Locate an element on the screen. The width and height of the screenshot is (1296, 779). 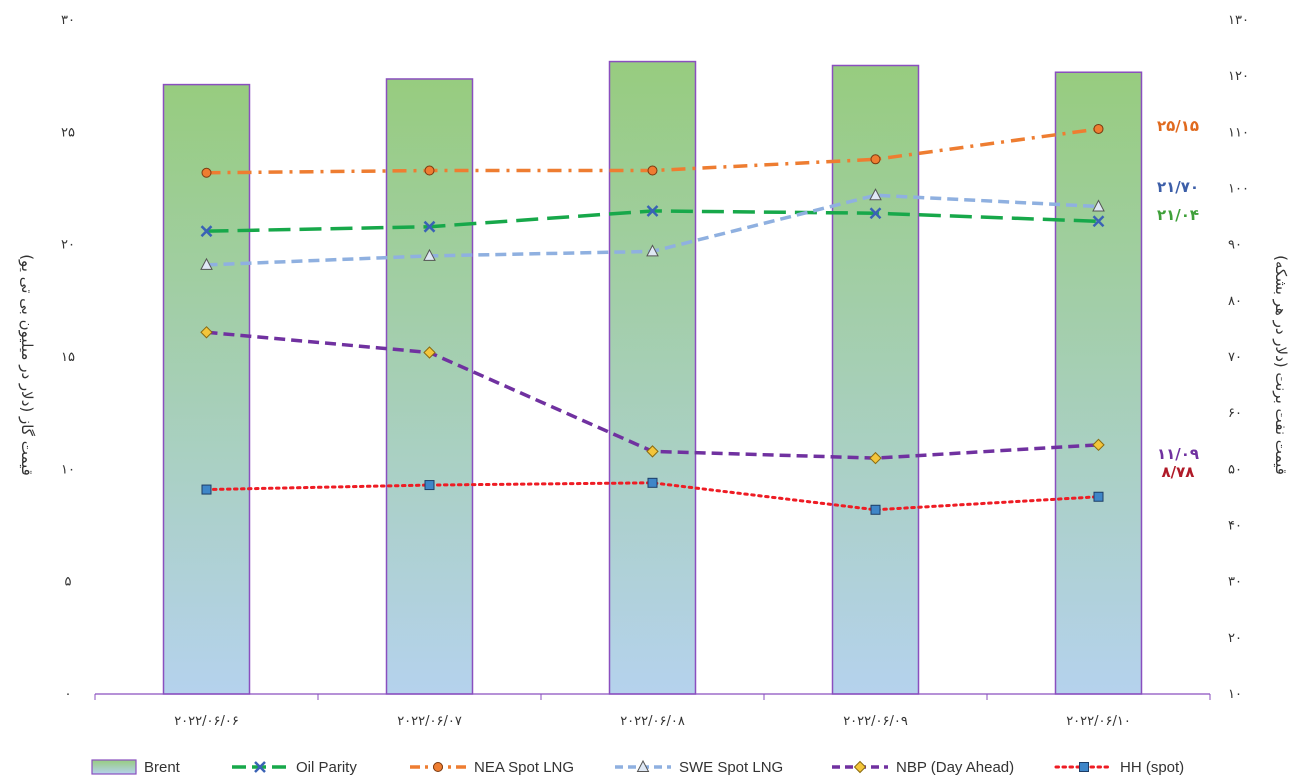
left-tick-label: ۱۵ is located at coordinates (68, 357).